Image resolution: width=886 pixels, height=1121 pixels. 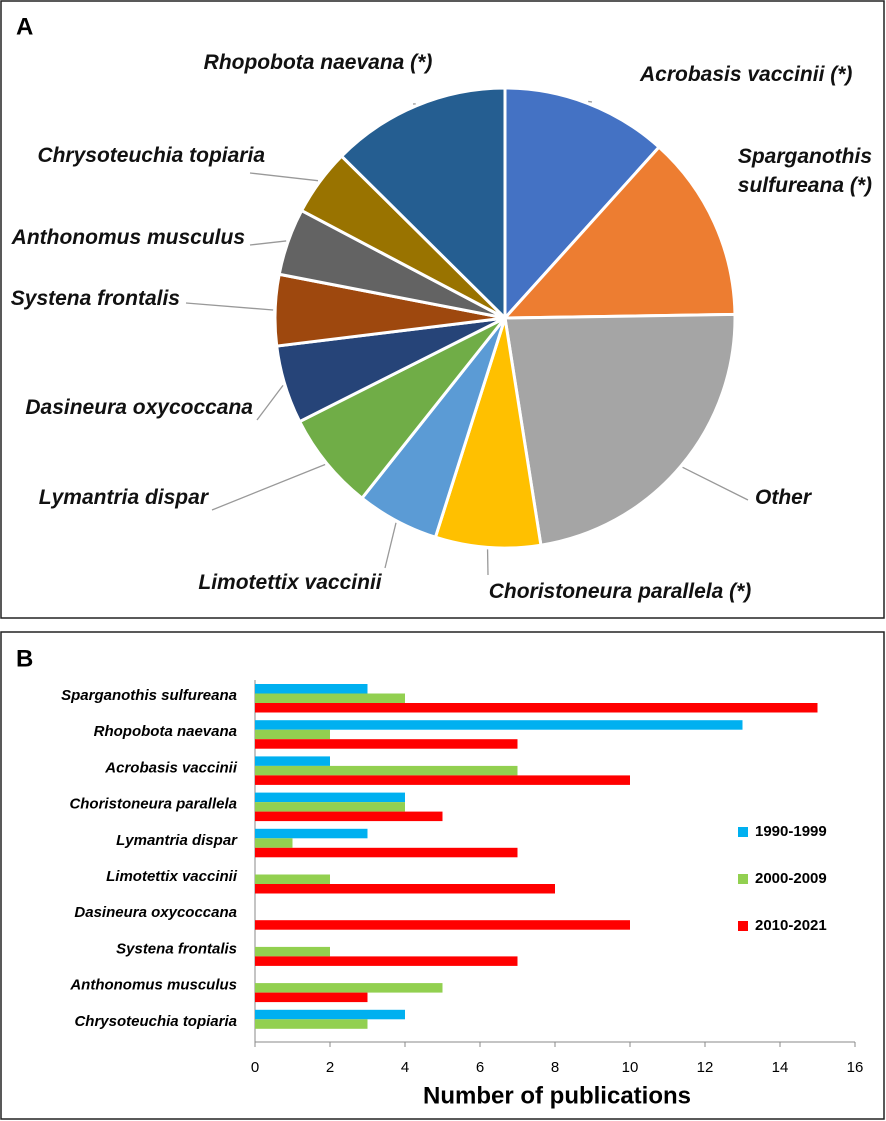 What do you see at coordinates (155, 1021) in the screenshot?
I see `y-tick-label: Chrysoteuchia topiaria` at bounding box center [155, 1021].